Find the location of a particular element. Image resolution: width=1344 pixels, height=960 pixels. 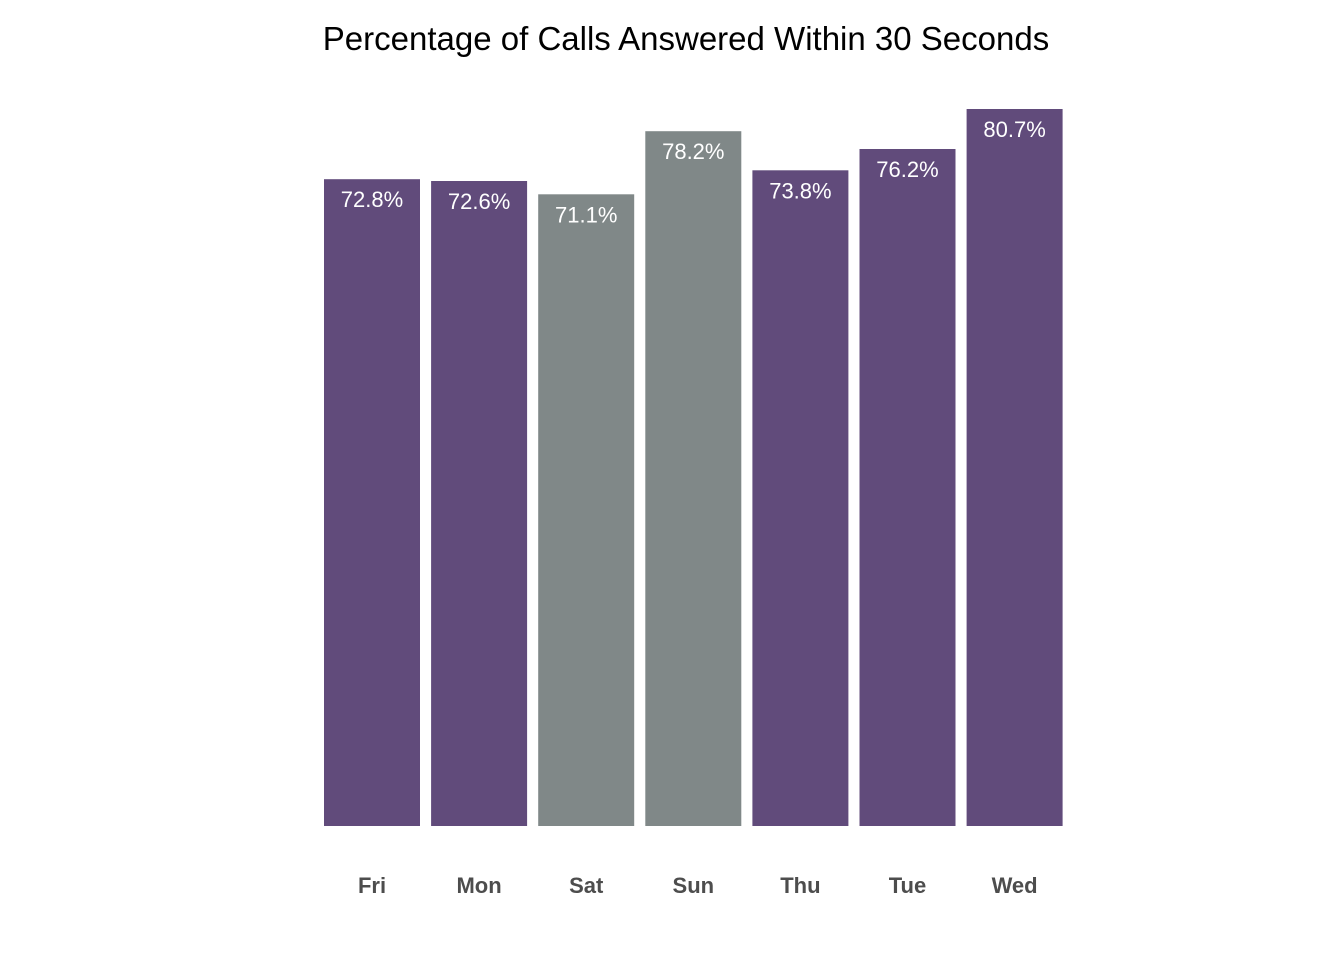

data-label-thu: 73.8% is located at coordinates (800, 190).